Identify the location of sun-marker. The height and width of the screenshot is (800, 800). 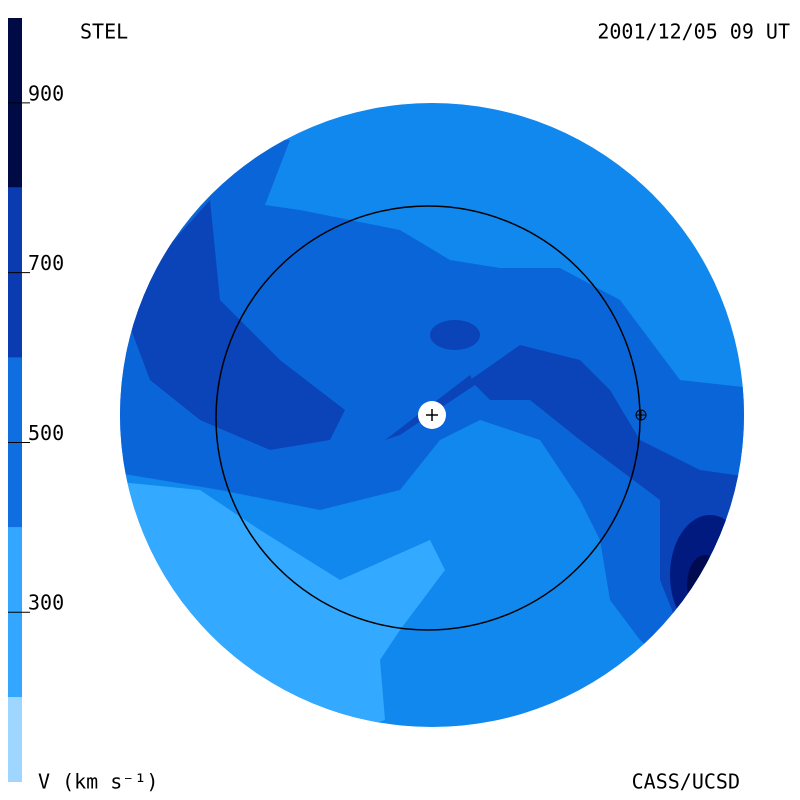
(432, 415).